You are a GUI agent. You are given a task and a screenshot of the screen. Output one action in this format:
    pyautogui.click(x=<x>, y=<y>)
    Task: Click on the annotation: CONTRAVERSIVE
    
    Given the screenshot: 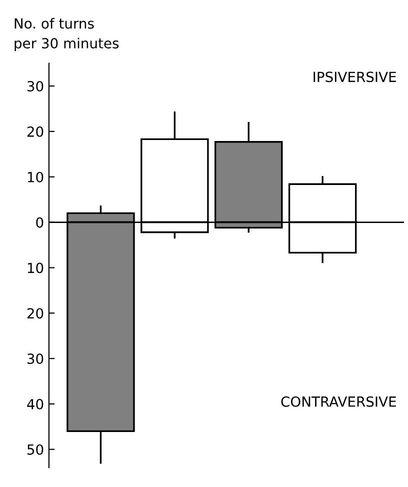 What is the action you would take?
    pyautogui.click(x=338, y=401)
    